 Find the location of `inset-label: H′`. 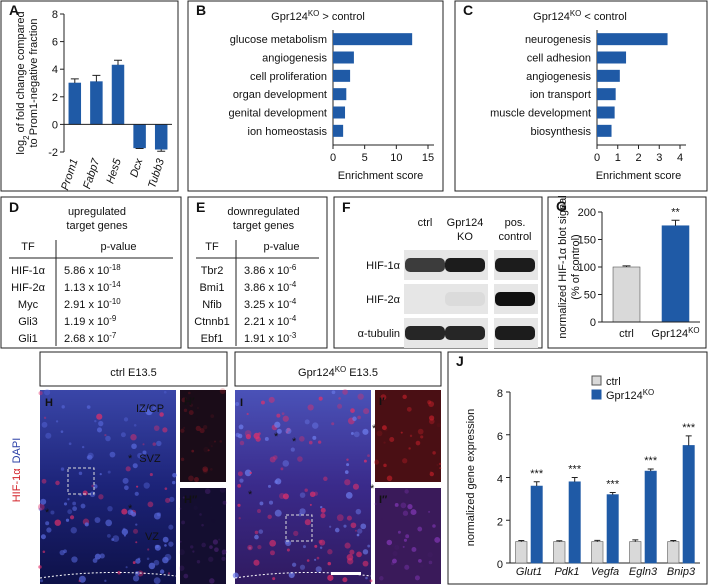

inset-label: H′ is located at coordinates (189, 402).